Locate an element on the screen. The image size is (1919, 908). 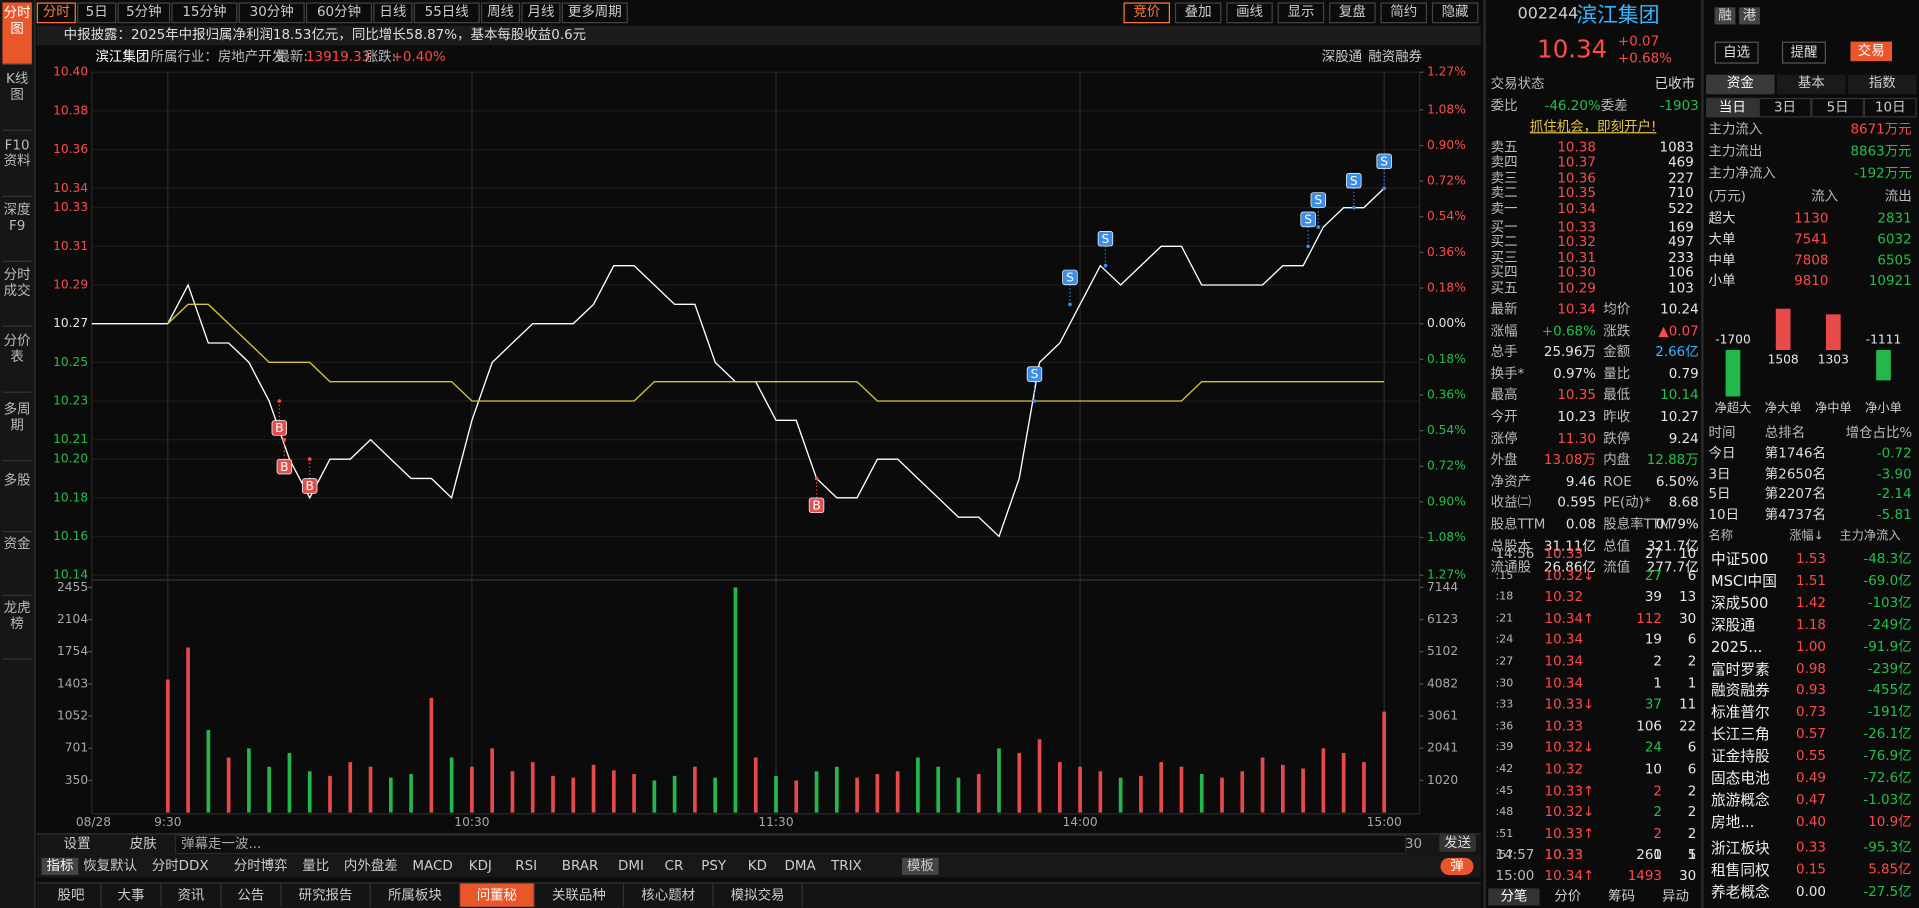
tool-button: 隐藏 is located at coordinates (1455, 13).